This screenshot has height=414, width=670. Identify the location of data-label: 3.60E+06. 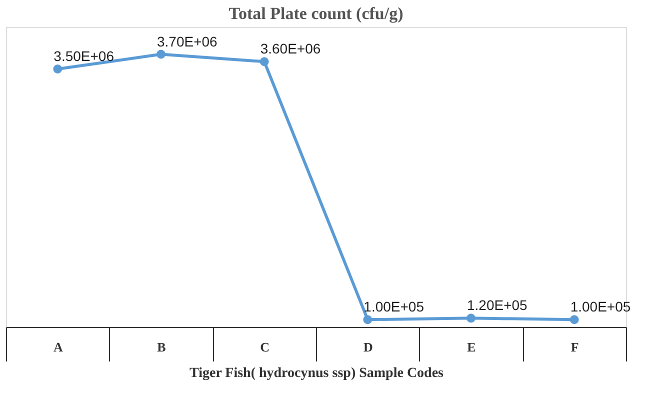
(290, 48).